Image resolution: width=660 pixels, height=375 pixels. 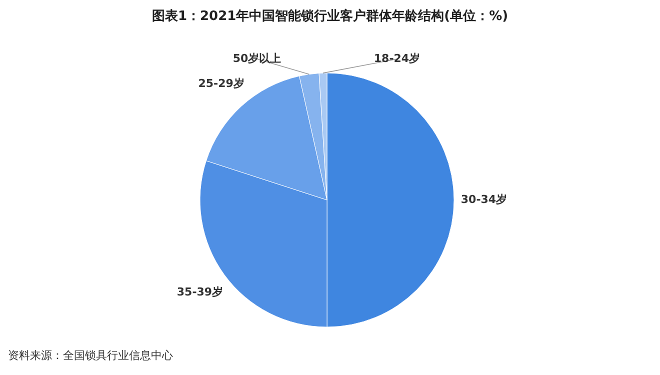 I want to click on chart-title: 图表1：2021年中国智能锁行业客户群体年龄结构(单位：%), so click(x=330, y=16).